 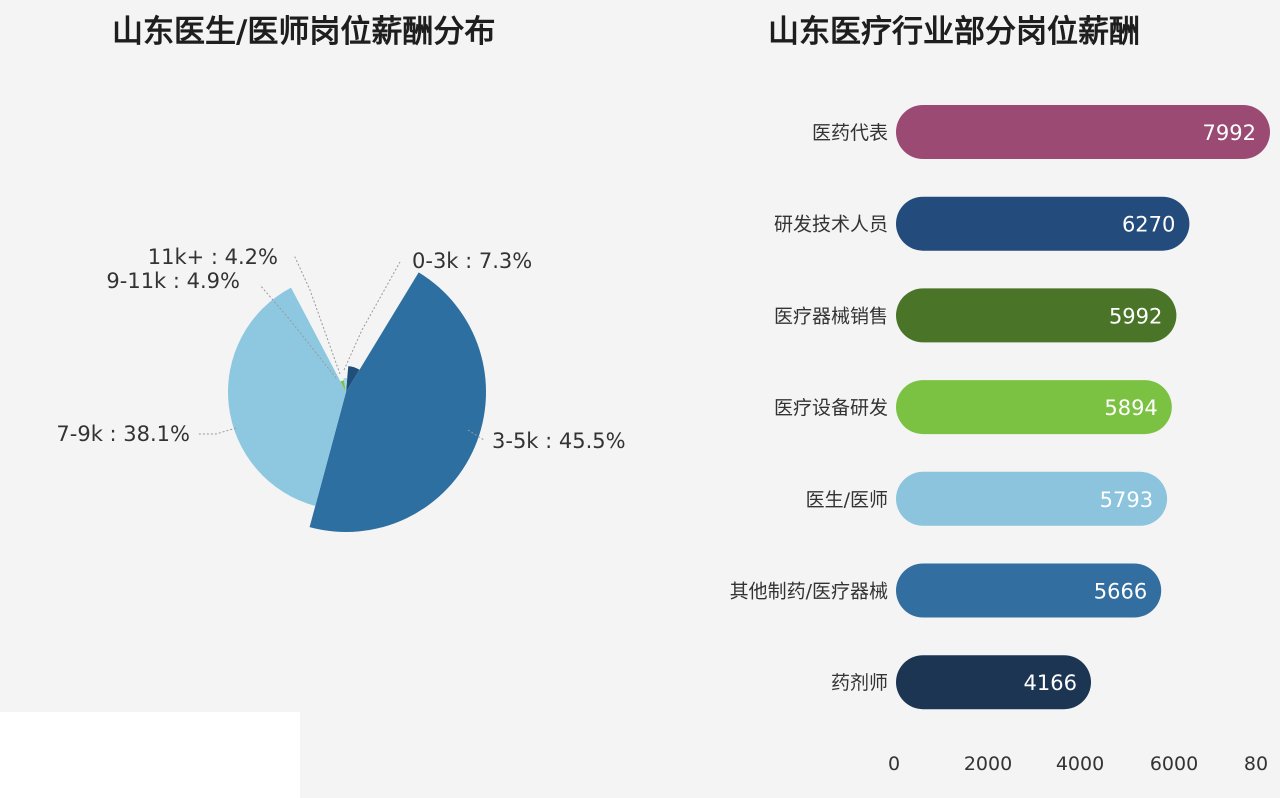 What do you see at coordinates (1050, 683) in the screenshot?
I see `bar-value-label: 4166` at bounding box center [1050, 683].